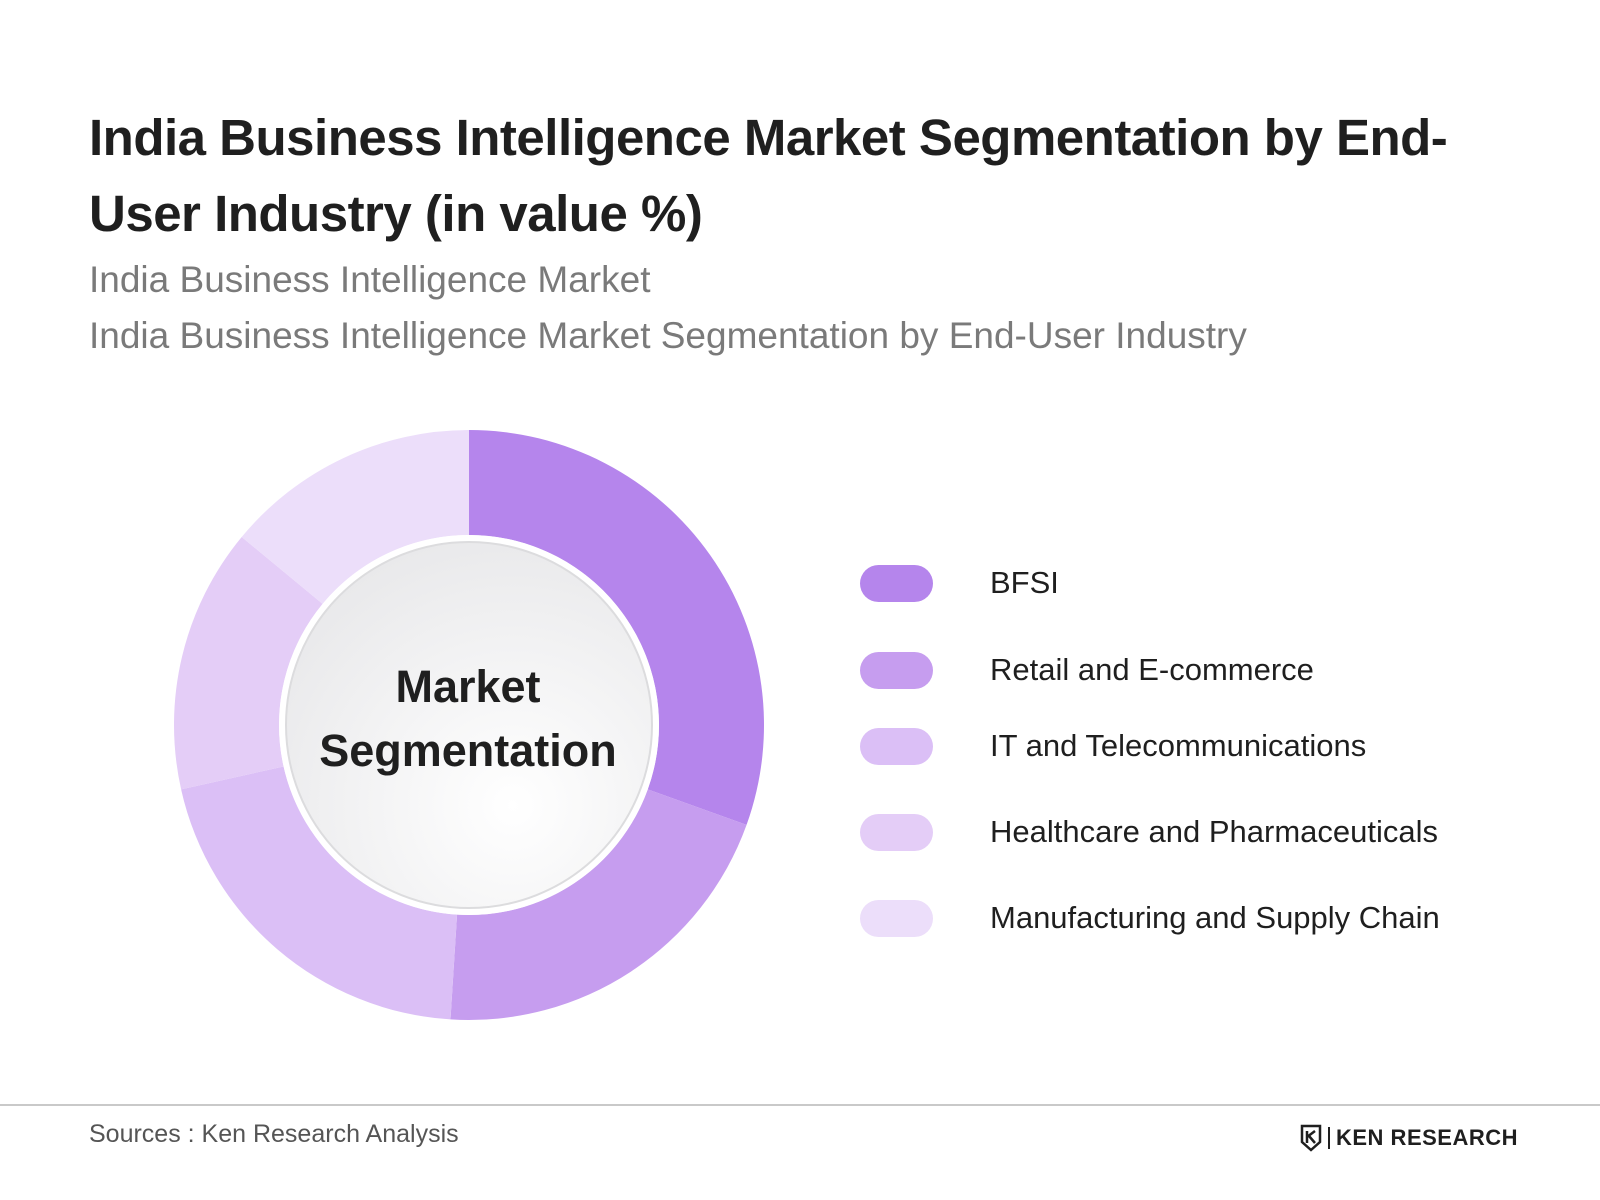  What do you see at coordinates (616, 627) in the screenshot?
I see `slice-bfsi` at bounding box center [616, 627].